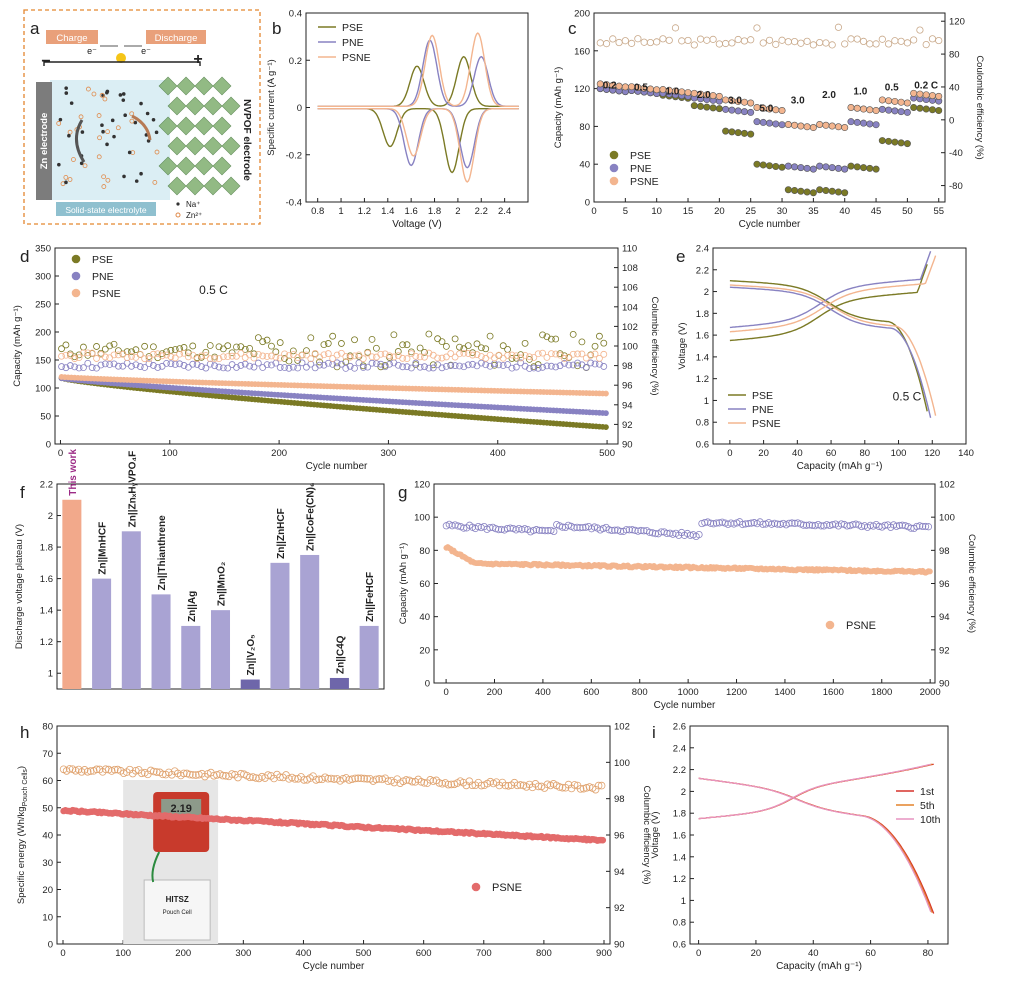  Describe the element at coordinates (19, 586) in the screenshot. I see `y-axis-label: Discharge voltage plateau (V)` at that location.